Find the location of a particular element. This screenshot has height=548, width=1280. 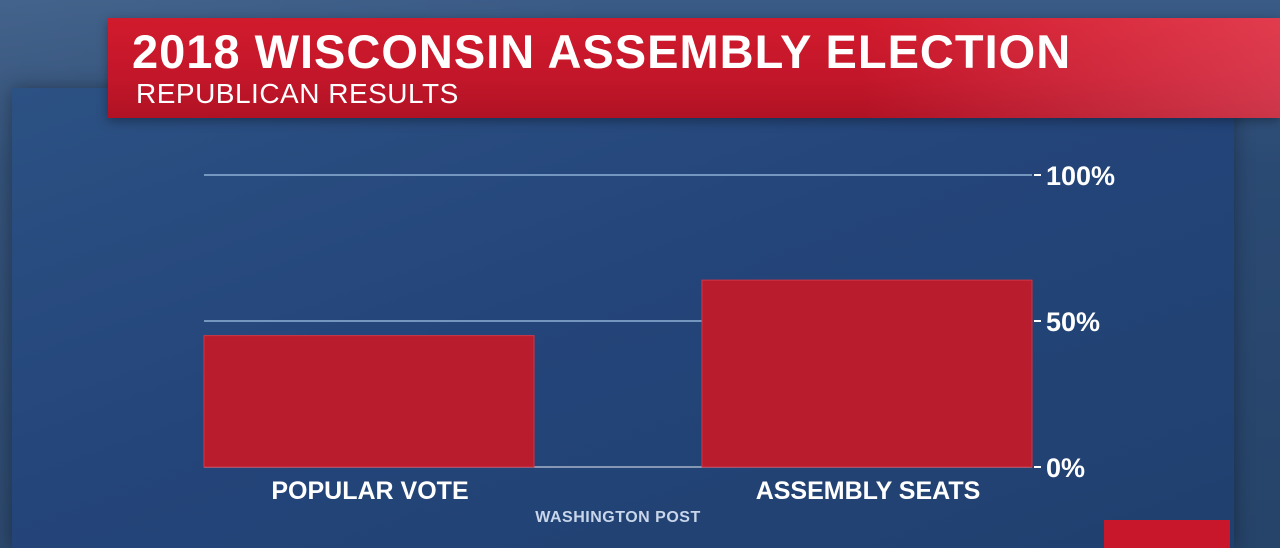

bar-assembly-seats is located at coordinates (867, 373).